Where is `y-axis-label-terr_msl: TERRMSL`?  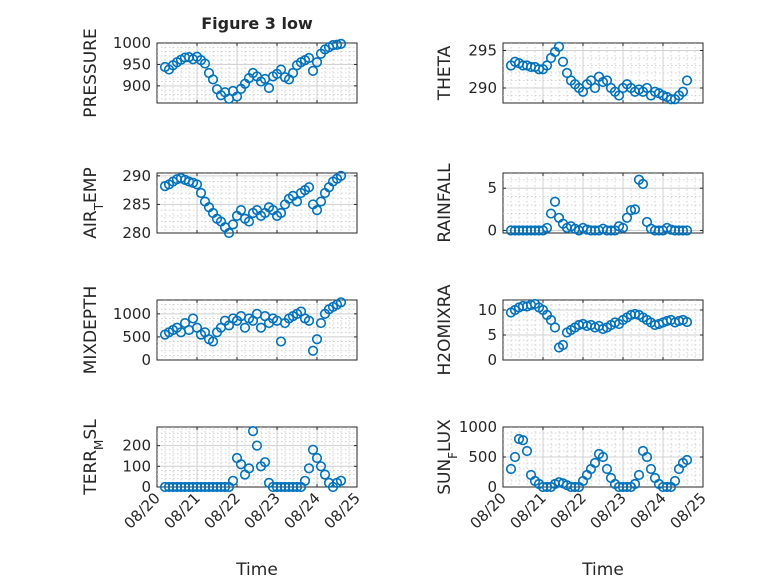
y-axis-label-terr_msl: TERRMSL is located at coordinates (93, 457).